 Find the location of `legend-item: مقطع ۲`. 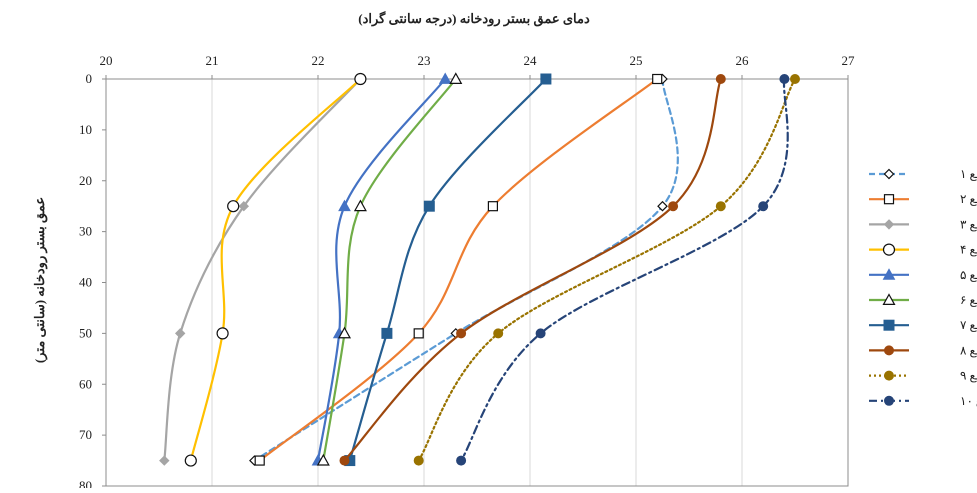

legend-item: مقطع ۲ is located at coordinates (923, 199).